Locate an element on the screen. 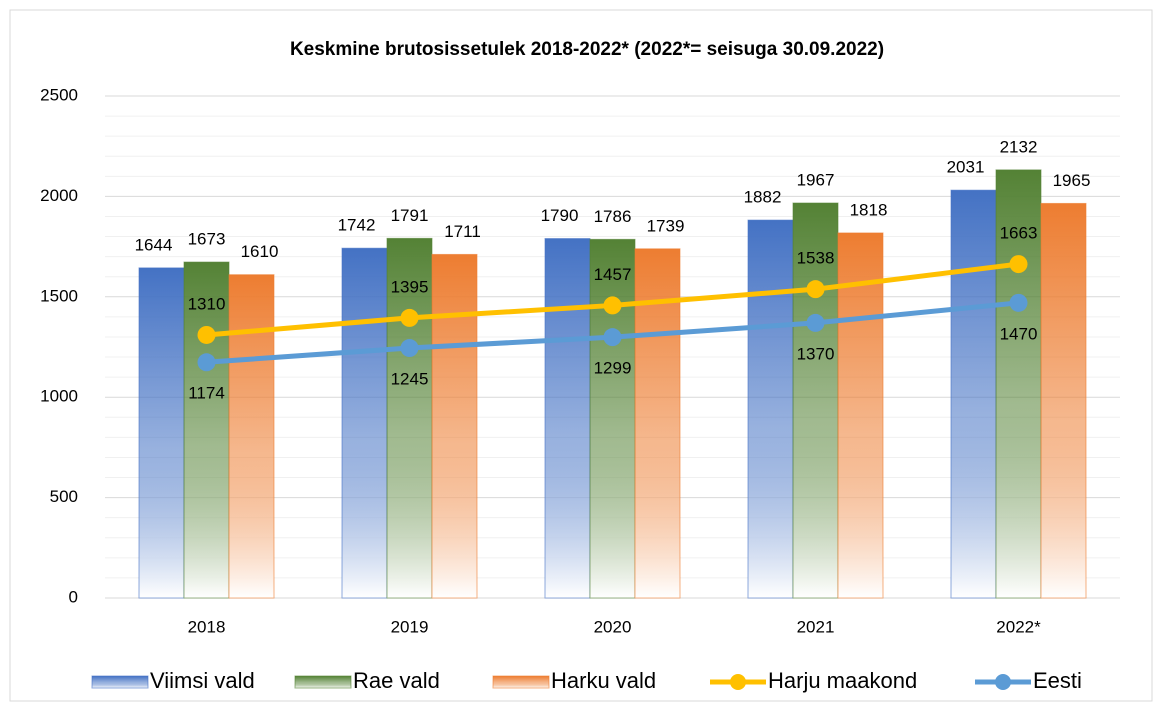 Image resolution: width=1162 pixels, height=711 pixels. x-tick-label: 2020 is located at coordinates (613, 626).